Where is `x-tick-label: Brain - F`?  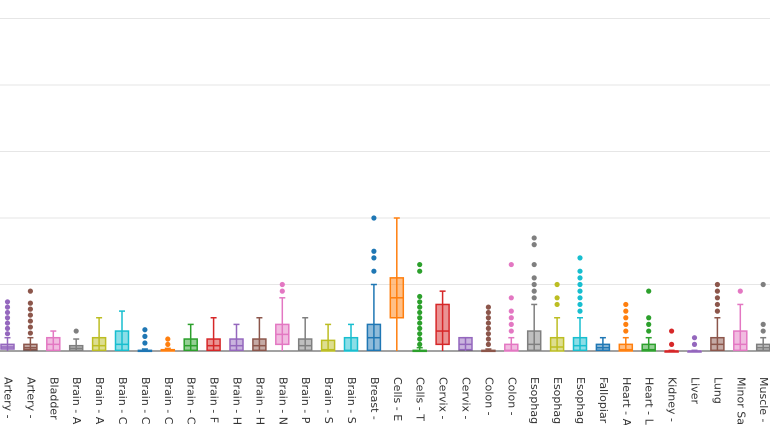
x-tick-label: Brain - F is located at coordinates (214, 400).